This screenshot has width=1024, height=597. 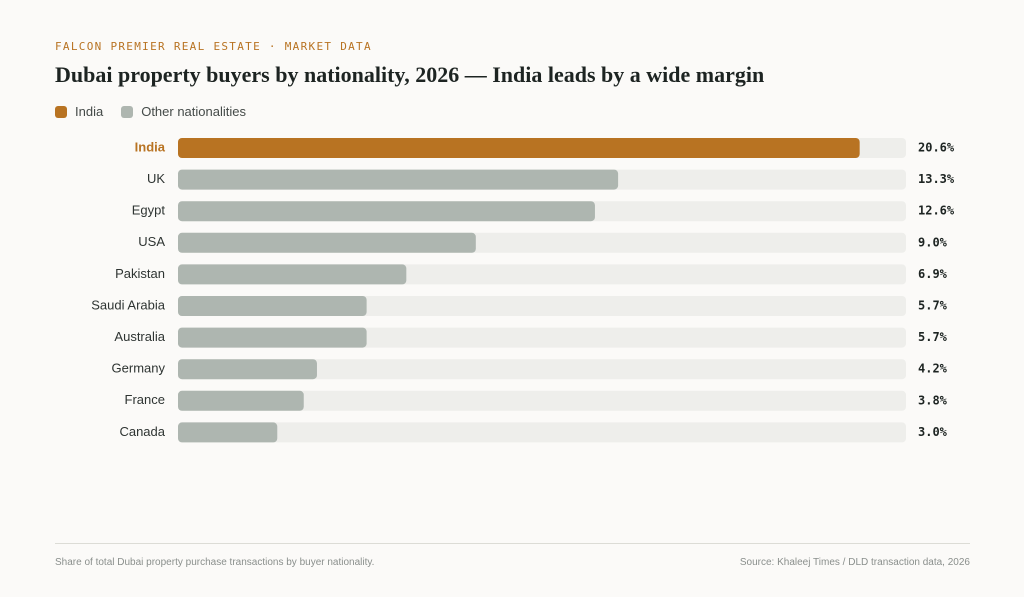 What do you see at coordinates (139, 368) in the screenshot?
I see `category-label-germany: Germany` at bounding box center [139, 368].